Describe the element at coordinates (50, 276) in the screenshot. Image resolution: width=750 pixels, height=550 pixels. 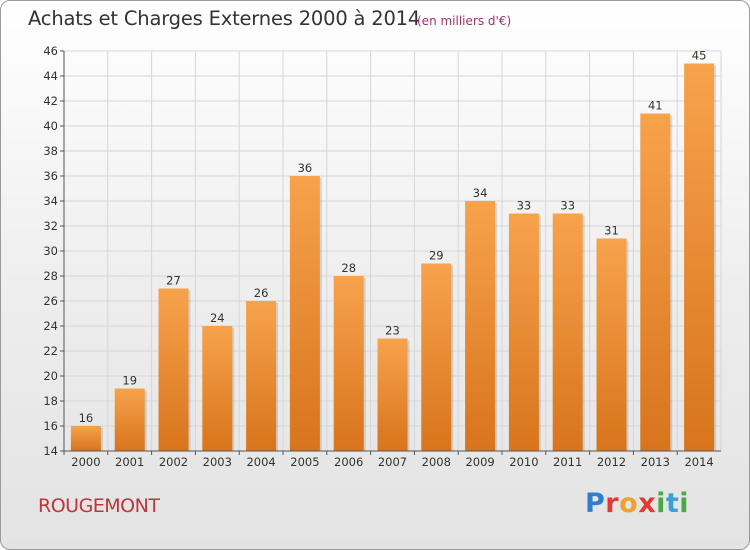
I see `y-tick-label: 28` at that location.